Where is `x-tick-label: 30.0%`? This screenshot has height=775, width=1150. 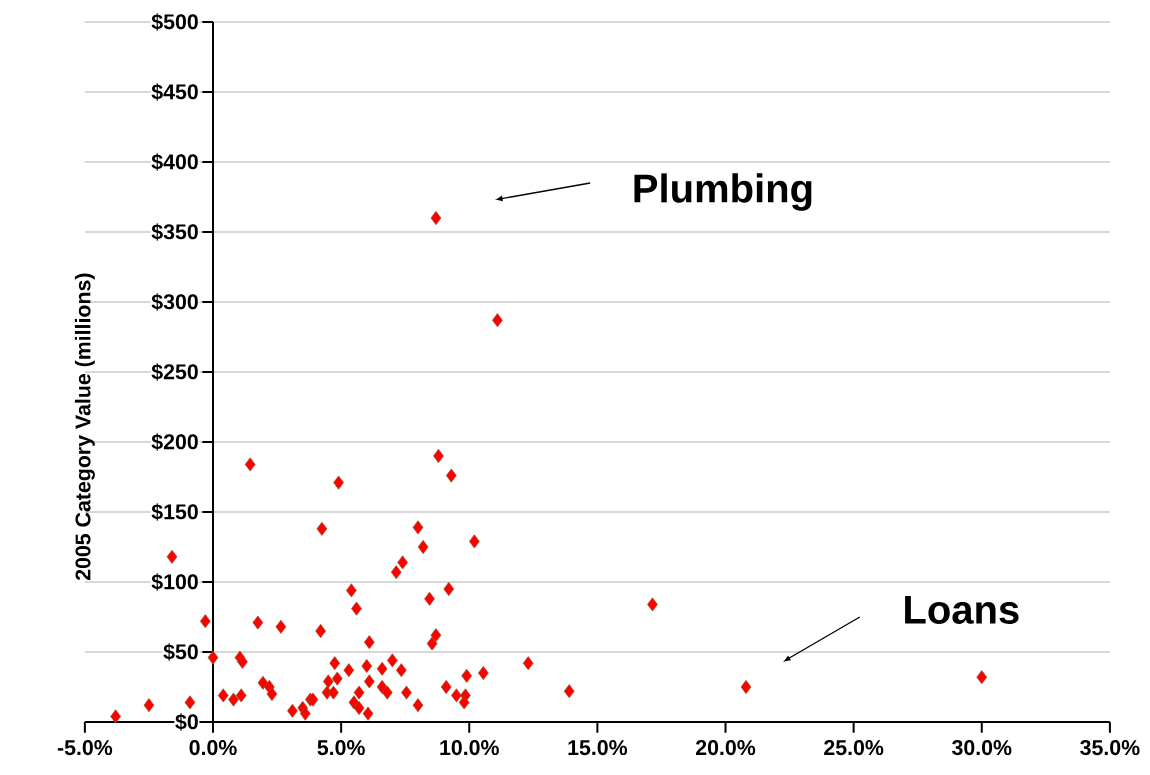 x-tick-label: 30.0% is located at coordinates (982, 748).